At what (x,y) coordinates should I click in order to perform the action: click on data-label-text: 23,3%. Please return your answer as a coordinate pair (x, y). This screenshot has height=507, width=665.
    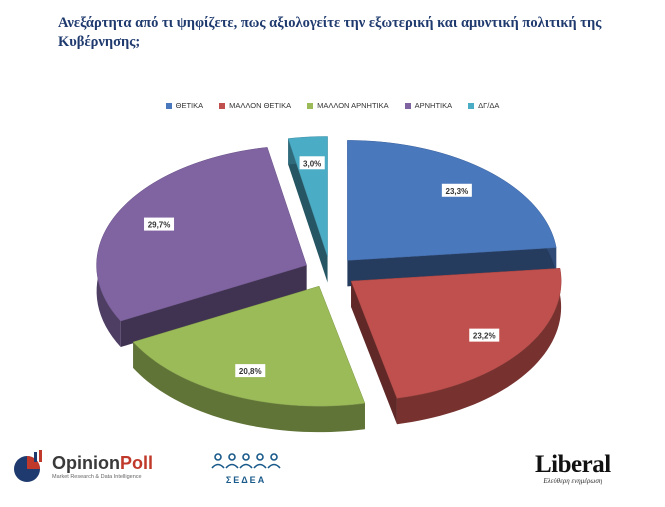
    Looking at the image, I should click on (457, 191).